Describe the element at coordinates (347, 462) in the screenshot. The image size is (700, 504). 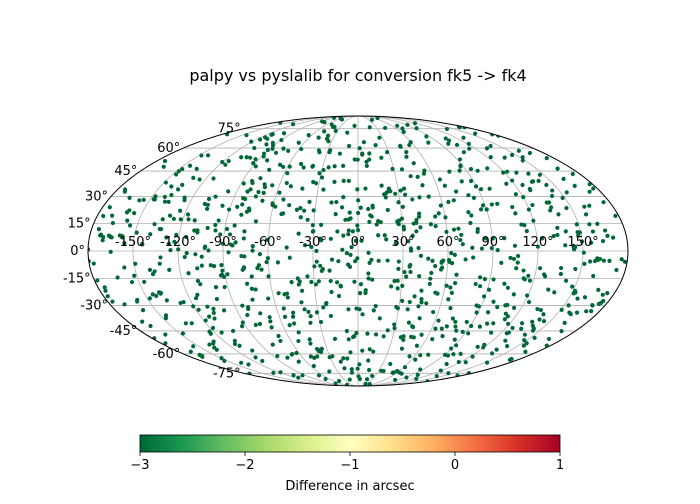
I see `colorbar-ticks: −3 −2 −1 0 1` at that location.